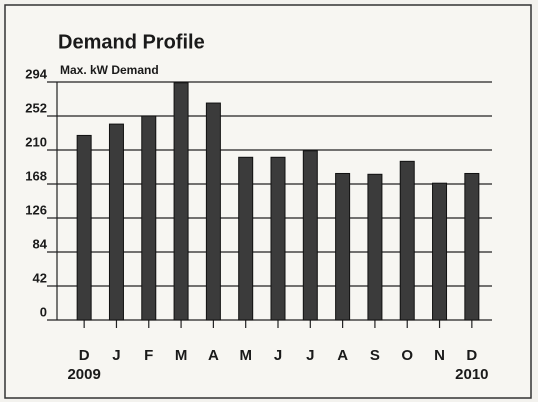  What do you see at coordinates (83, 374) in the screenshot?
I see `year-label: 2009` at bounding box center [83, 374].